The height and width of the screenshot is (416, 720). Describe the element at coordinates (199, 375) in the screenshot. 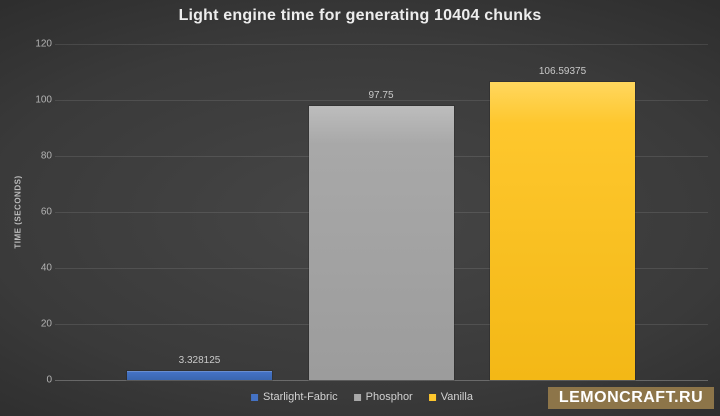

I see `bar-starlight-fabric` at that location.